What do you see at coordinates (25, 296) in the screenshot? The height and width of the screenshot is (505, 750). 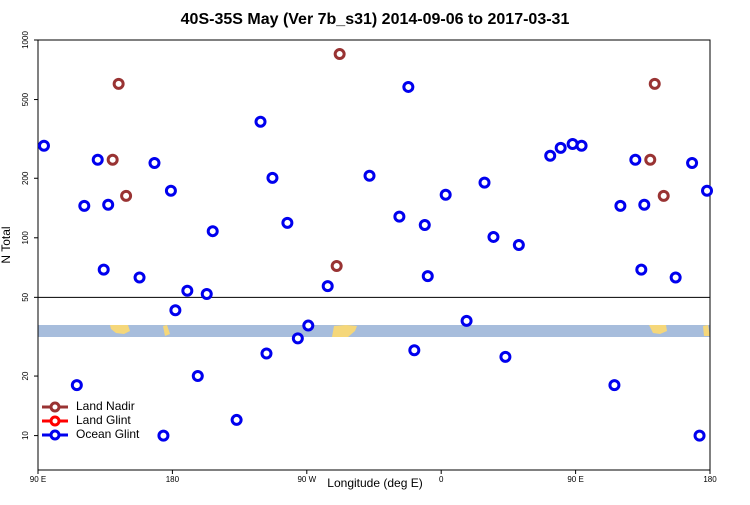 I see `y-tick-label: 50` at bounding box center [25, 296].